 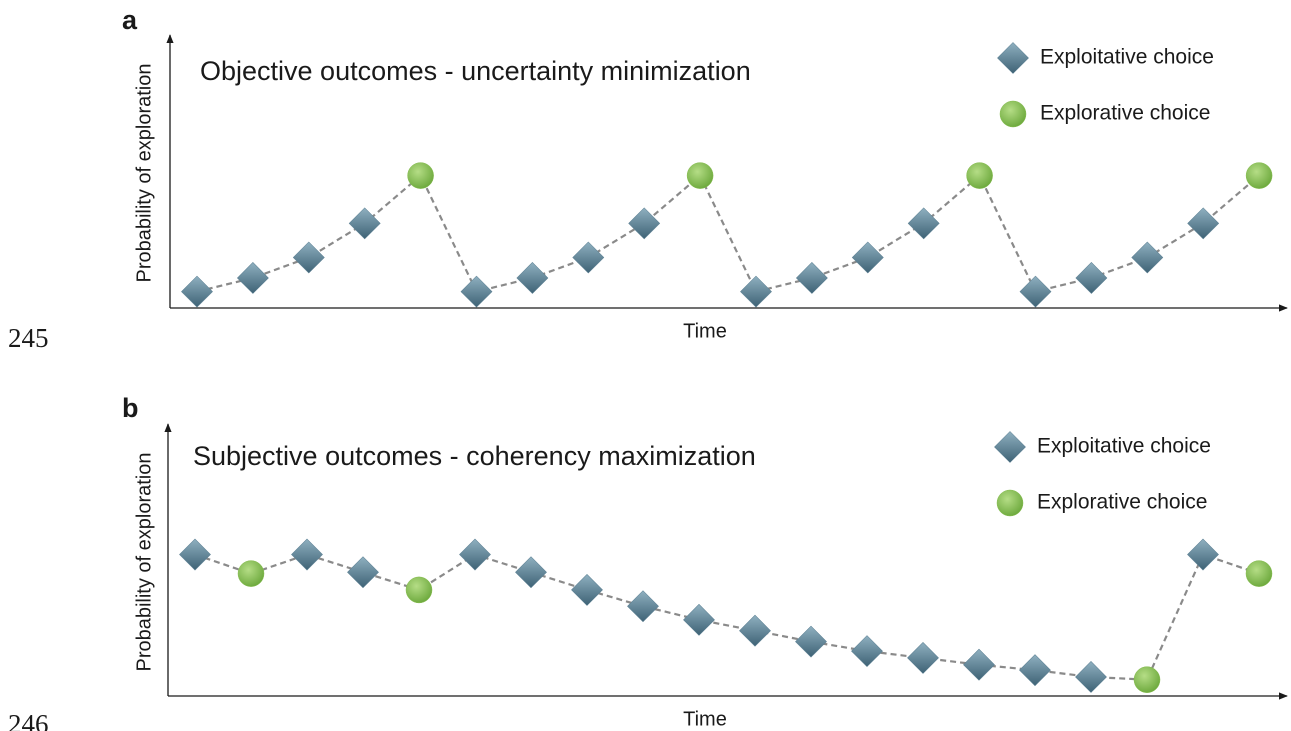 What do you see at coordinates (130, 20) in the screenshot?
I see `panel-label: a` at bounding box center [130, 20].